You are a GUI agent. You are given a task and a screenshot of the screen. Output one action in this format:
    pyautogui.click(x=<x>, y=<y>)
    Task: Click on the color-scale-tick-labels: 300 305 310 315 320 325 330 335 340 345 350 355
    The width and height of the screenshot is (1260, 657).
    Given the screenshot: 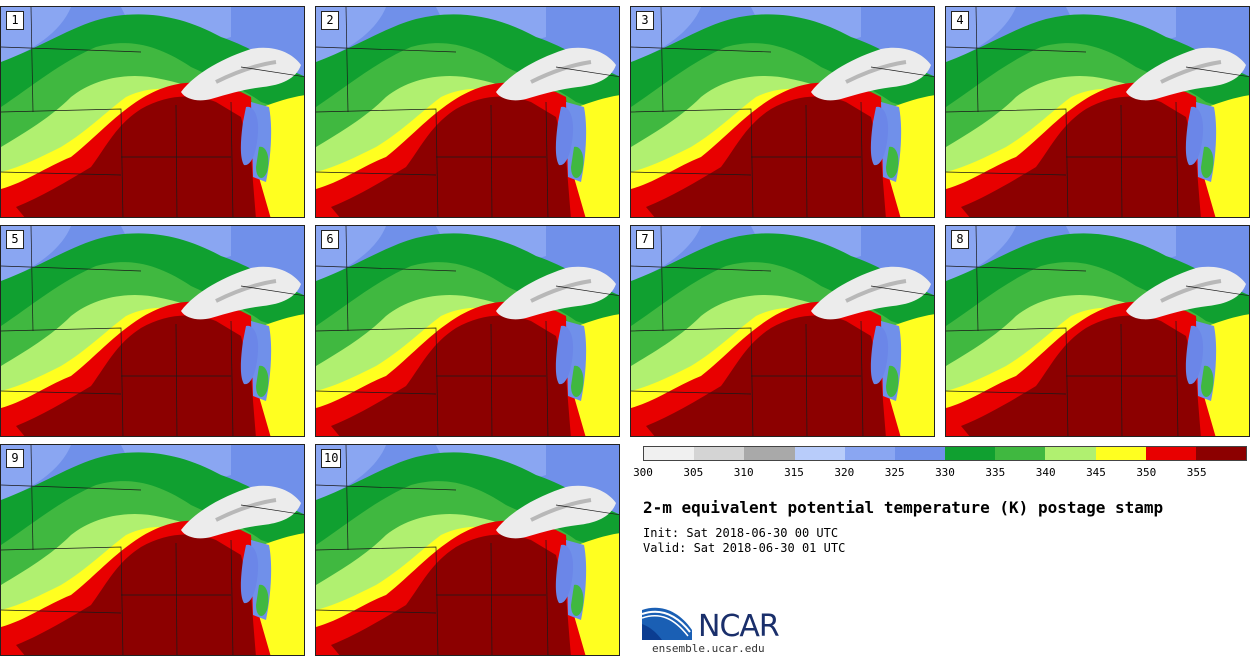 What is the action you would take?
    pyautogui.click(x=940, y=473)
    